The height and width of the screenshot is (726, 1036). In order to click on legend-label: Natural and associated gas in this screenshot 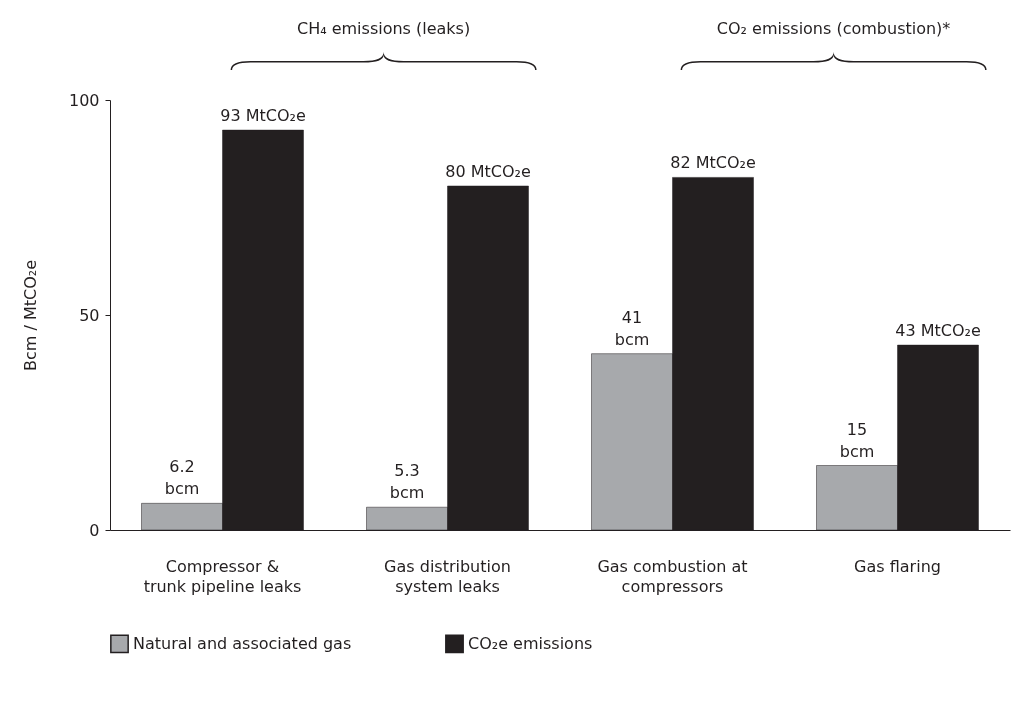, I will do `click(242, 643)`.